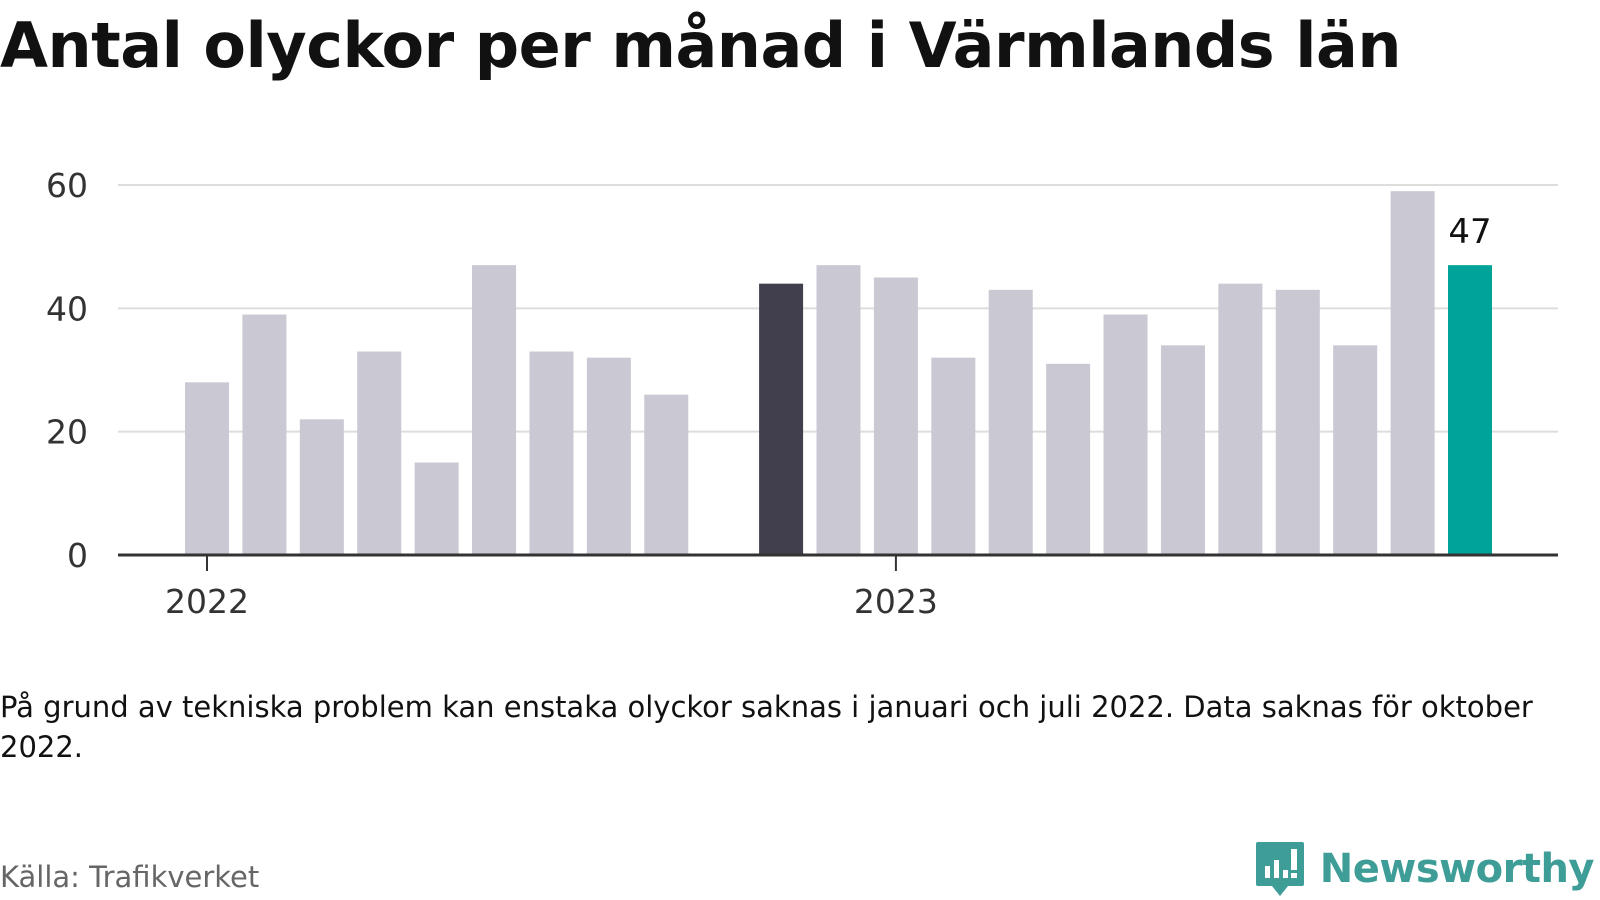 Image resolution: width=1600 pixels, height=900 pixels. I want to click on x-tick-label-2022: 2022, so click(207, 601).